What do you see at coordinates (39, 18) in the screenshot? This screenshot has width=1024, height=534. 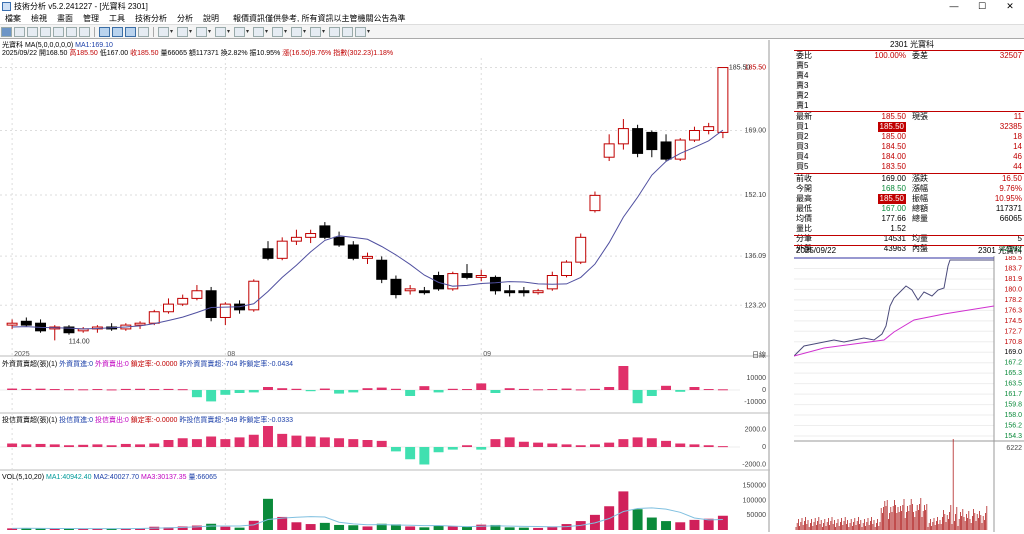 I see `menu-view: 檢視` at bounding box center [39, 18].